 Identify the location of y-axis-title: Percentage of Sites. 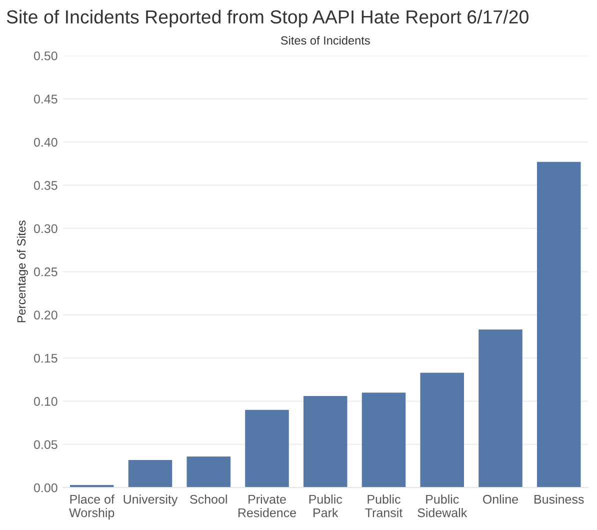
(22, 271).